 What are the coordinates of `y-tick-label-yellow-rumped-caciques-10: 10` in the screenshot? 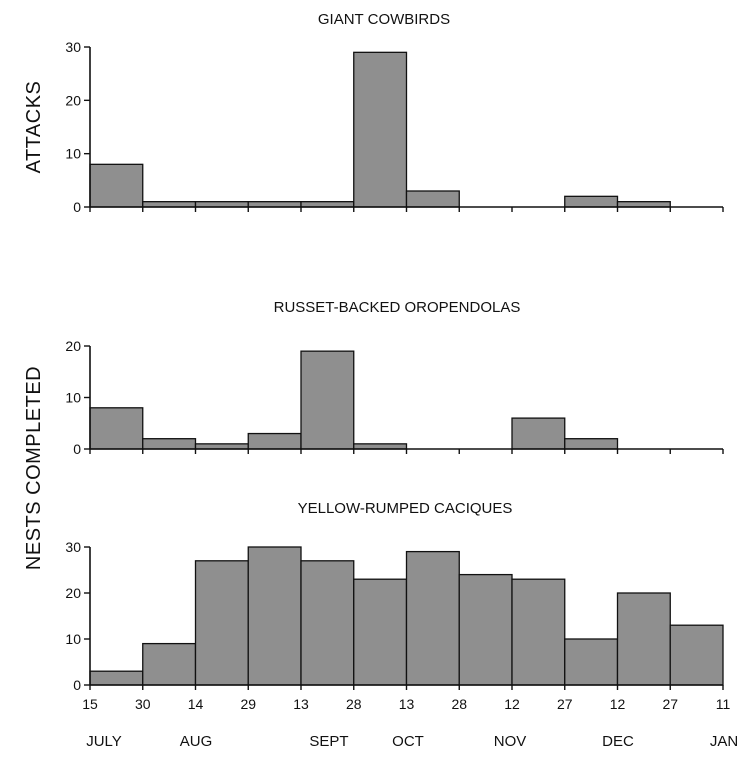 It's located at (73, 639).